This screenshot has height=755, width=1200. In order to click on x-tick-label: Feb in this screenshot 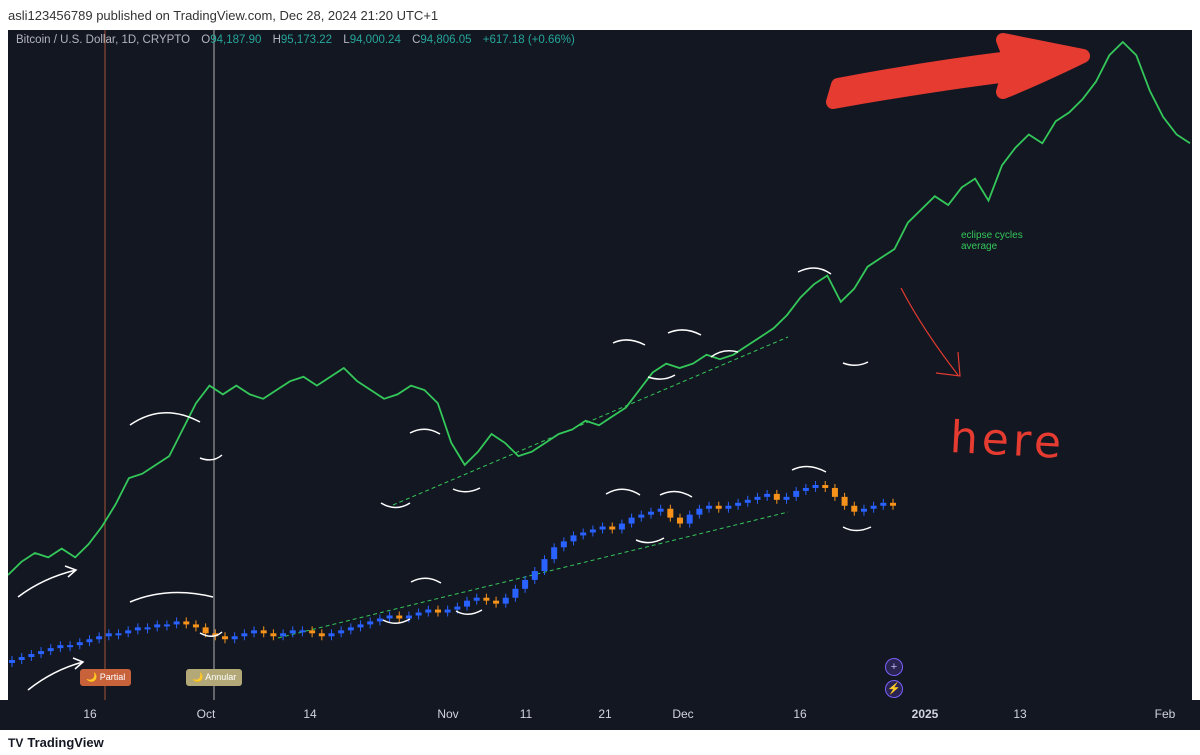, I will do `click(1165, 714)`.